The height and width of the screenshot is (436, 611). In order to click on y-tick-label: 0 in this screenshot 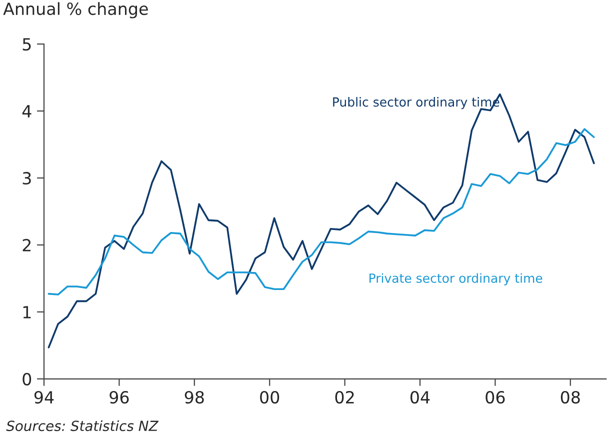, I will do `click(27, 379)`.